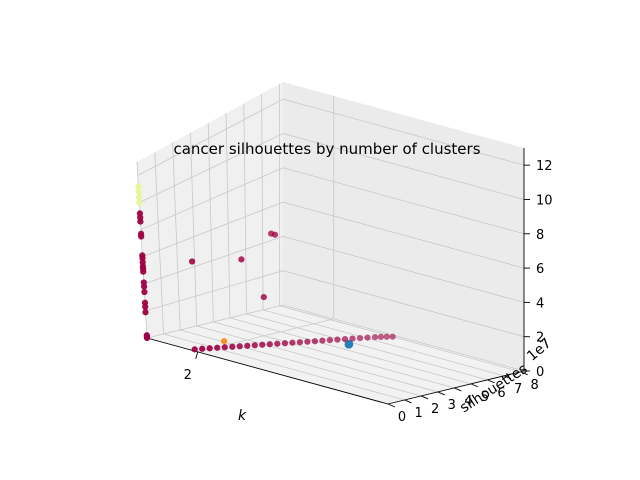 Image resolution: width=640 pixels, height=480 pixels. I want to click on y-axis-offset-text: 1e7, so click(539, 349).